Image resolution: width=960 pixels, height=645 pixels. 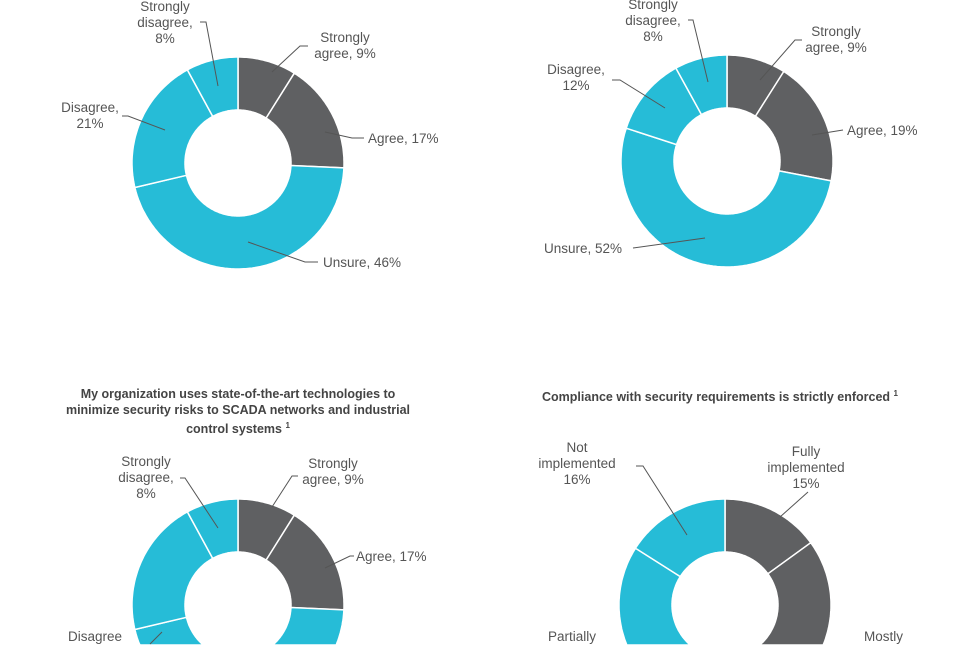 What do you see at coordinates (583, 248) in the screenshot?
I see `chart2-label-unsure: Unsure, 52%` at bounding box center [583, 248].